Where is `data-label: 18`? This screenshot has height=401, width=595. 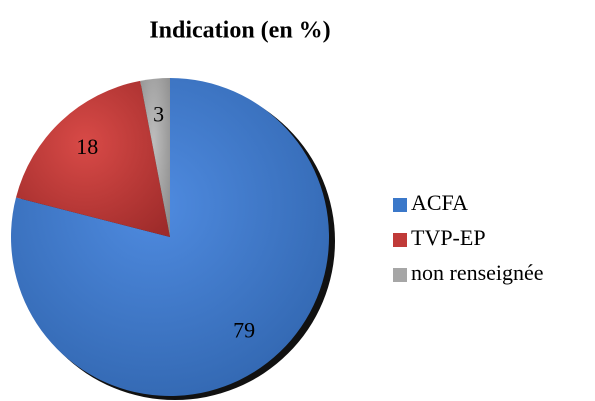 data-label: 18 is located at coordinates (87, 146).